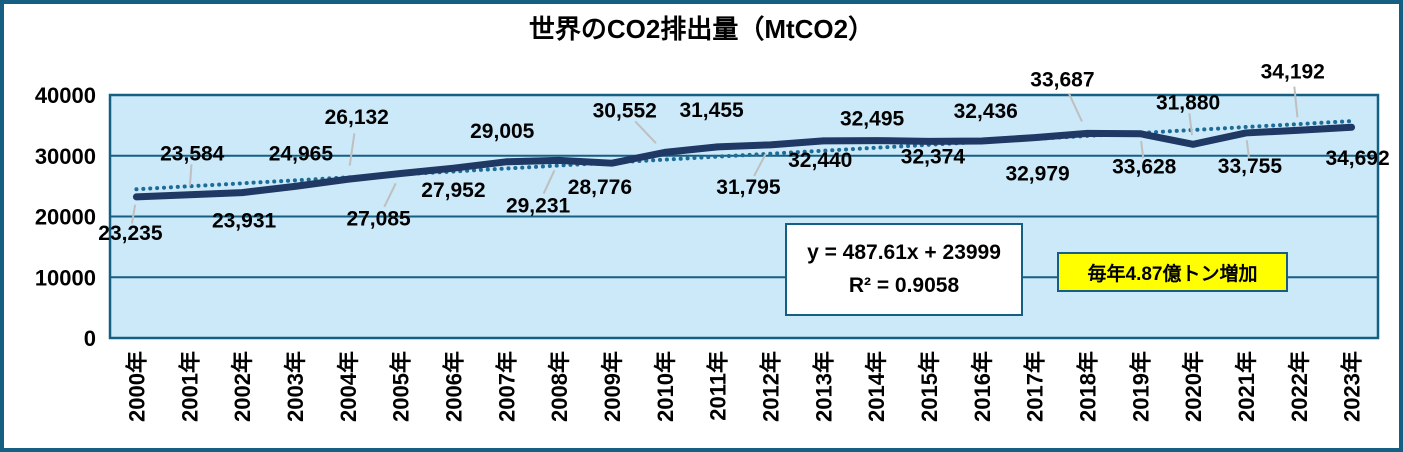 The image size is (1403, 452). What do you see at coordinates (1352, 386) in the screenshot?
I see `x-axis-tick-label: 2023年` at bounding box center [1352, 386].